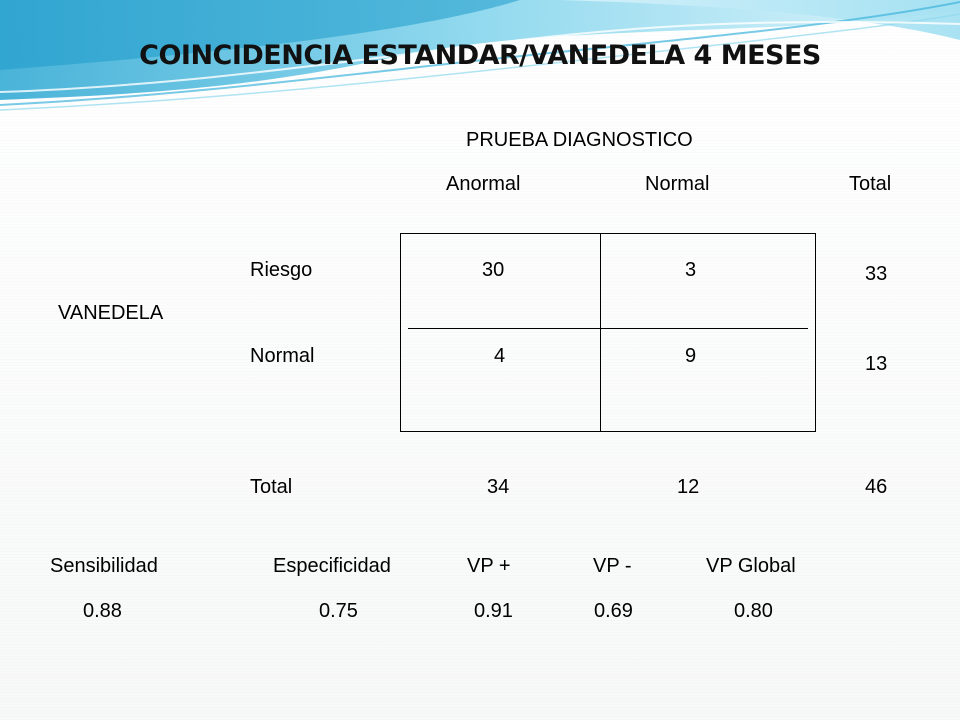 The height and width of the screenshot is (720, 960). I want to click on metric-label-sensibilidad: Sensibilidad, so click(104, 566).